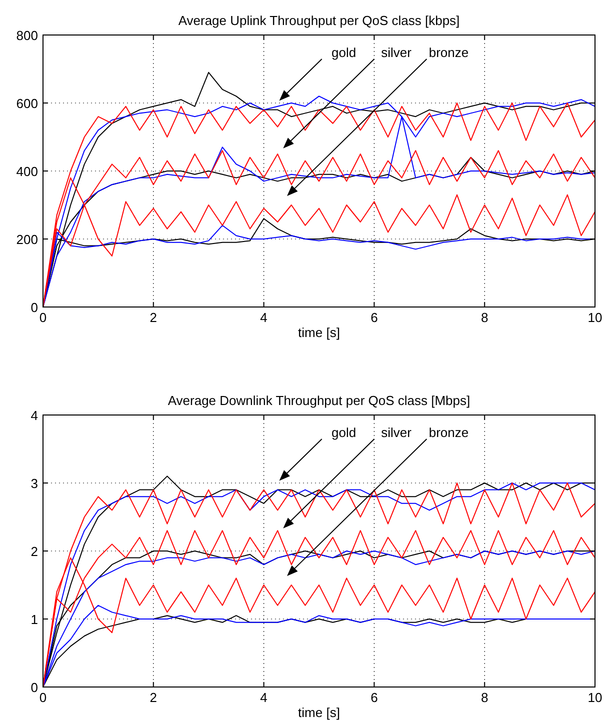  I want to click on chart-title: Average Downlink Throughput per QoS class [Mbps], so click(319, 400).